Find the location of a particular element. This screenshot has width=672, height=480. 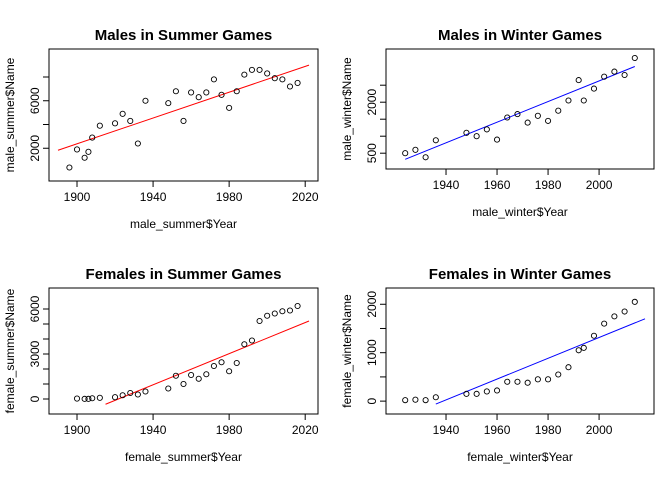

y-tick-label: 0 is located at coordinates (35, 398).